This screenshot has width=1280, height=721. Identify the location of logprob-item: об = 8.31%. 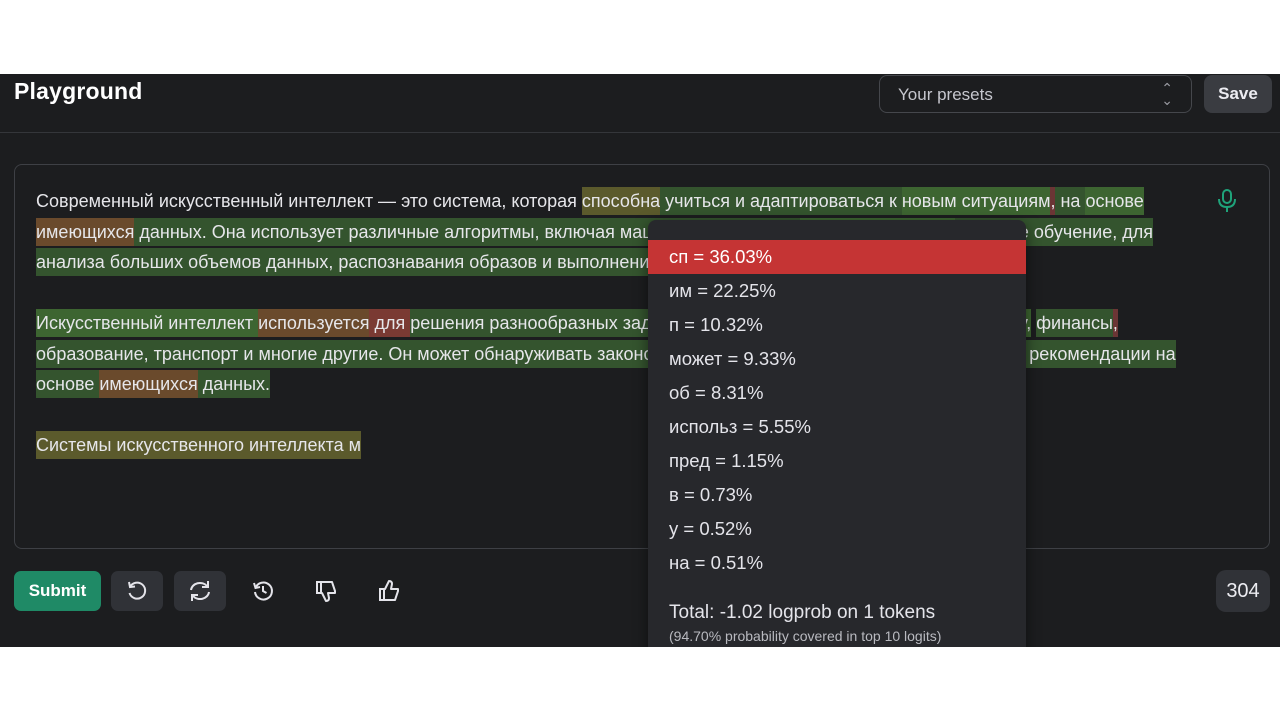
(716, 392).